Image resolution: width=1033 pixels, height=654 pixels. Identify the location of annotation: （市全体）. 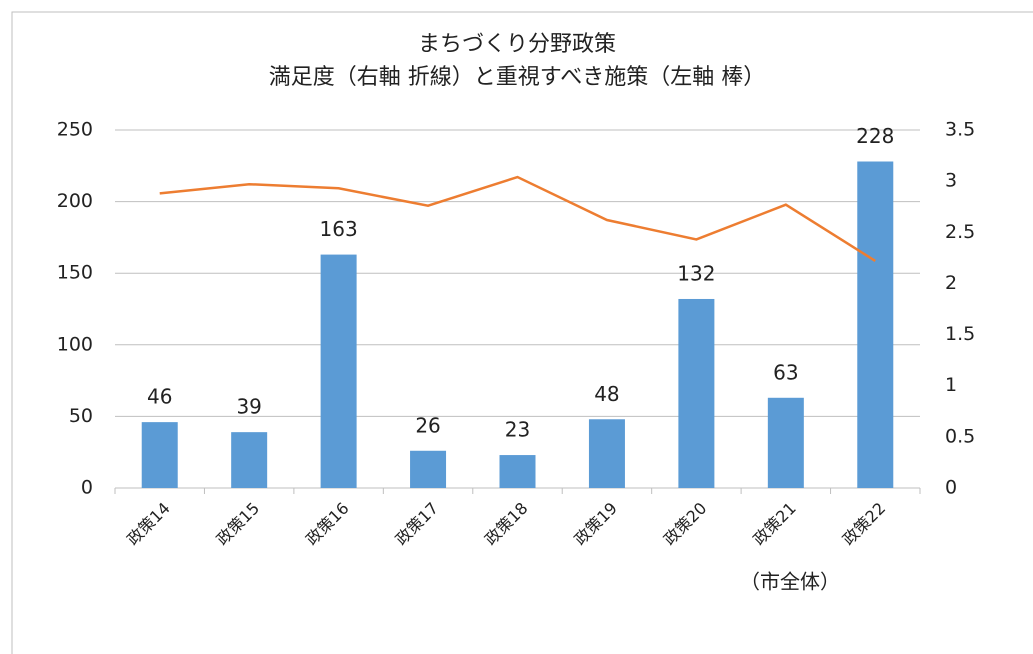
(790, 582).